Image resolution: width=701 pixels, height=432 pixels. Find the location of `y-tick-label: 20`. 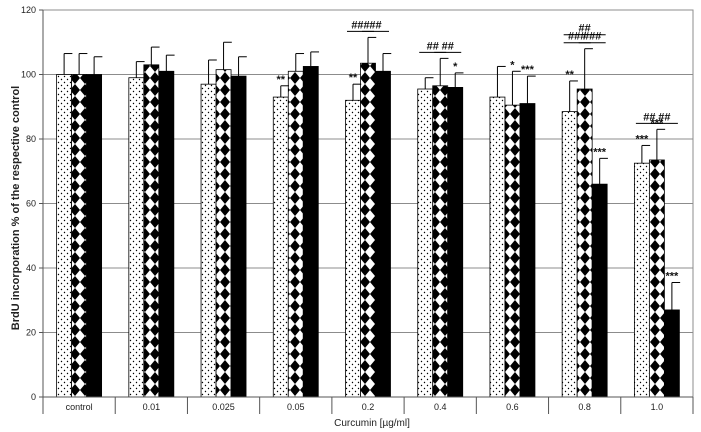

y-tick-label: 20 is located at coordinates (31, 333).